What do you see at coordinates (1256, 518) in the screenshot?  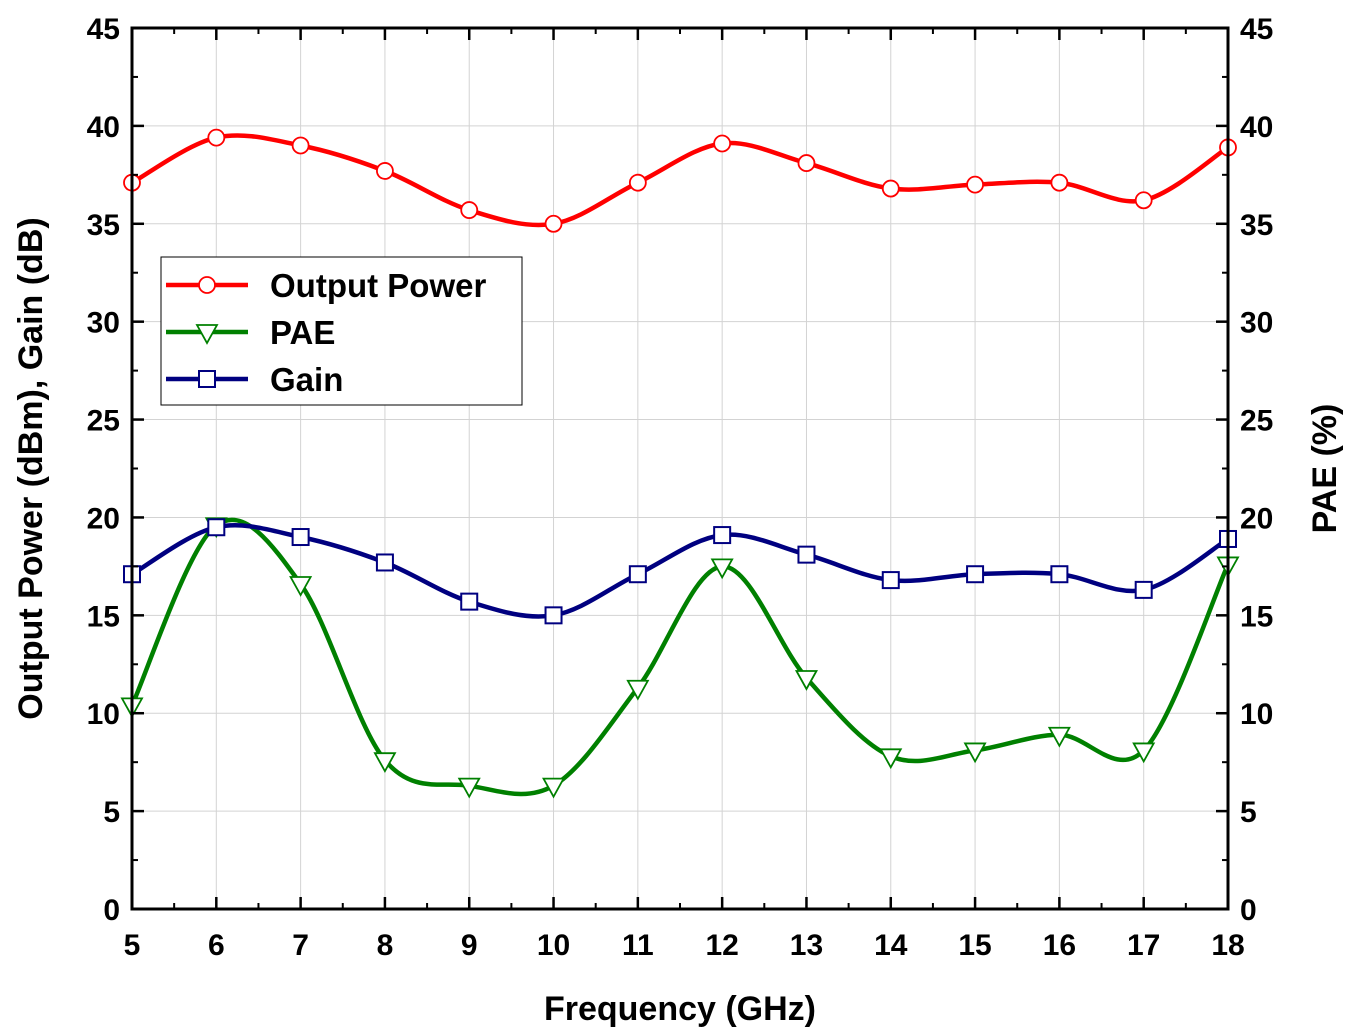 I see `y-right-tick-label: 20` at bounding box center [1256, 518].